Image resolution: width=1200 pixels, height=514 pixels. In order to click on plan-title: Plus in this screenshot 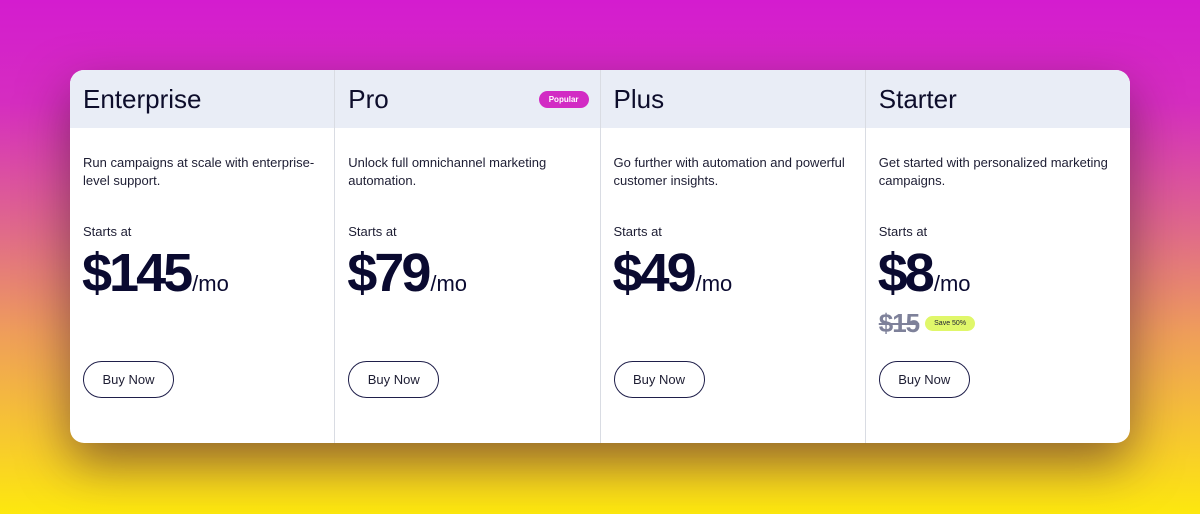, I will do `click(639, 98)`.